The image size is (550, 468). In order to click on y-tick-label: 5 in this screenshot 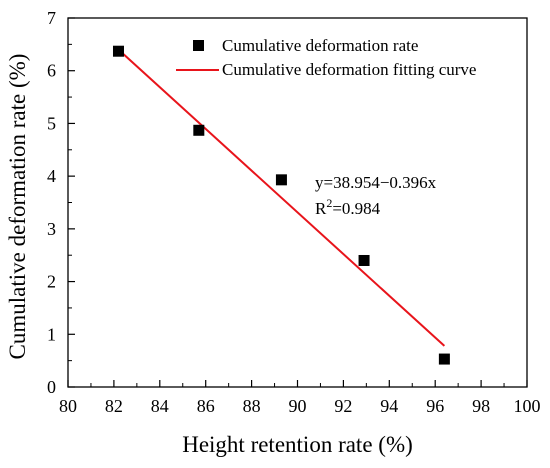, I will do `click(51, 123)`.